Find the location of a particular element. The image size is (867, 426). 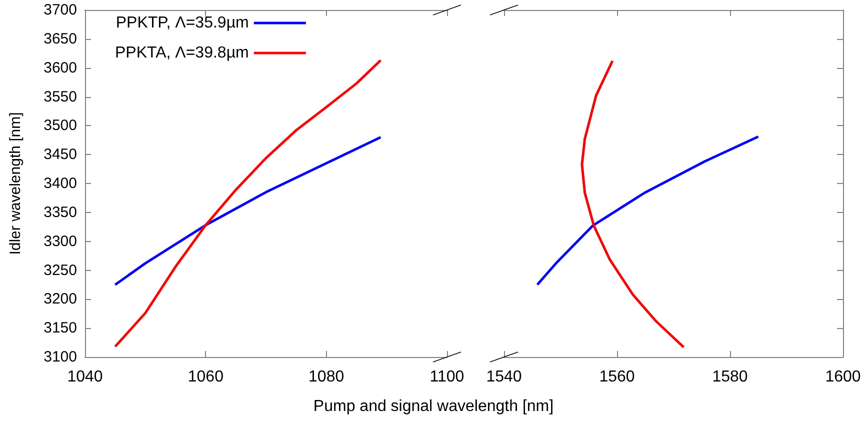

line-series is located at coordinates (248, 211).